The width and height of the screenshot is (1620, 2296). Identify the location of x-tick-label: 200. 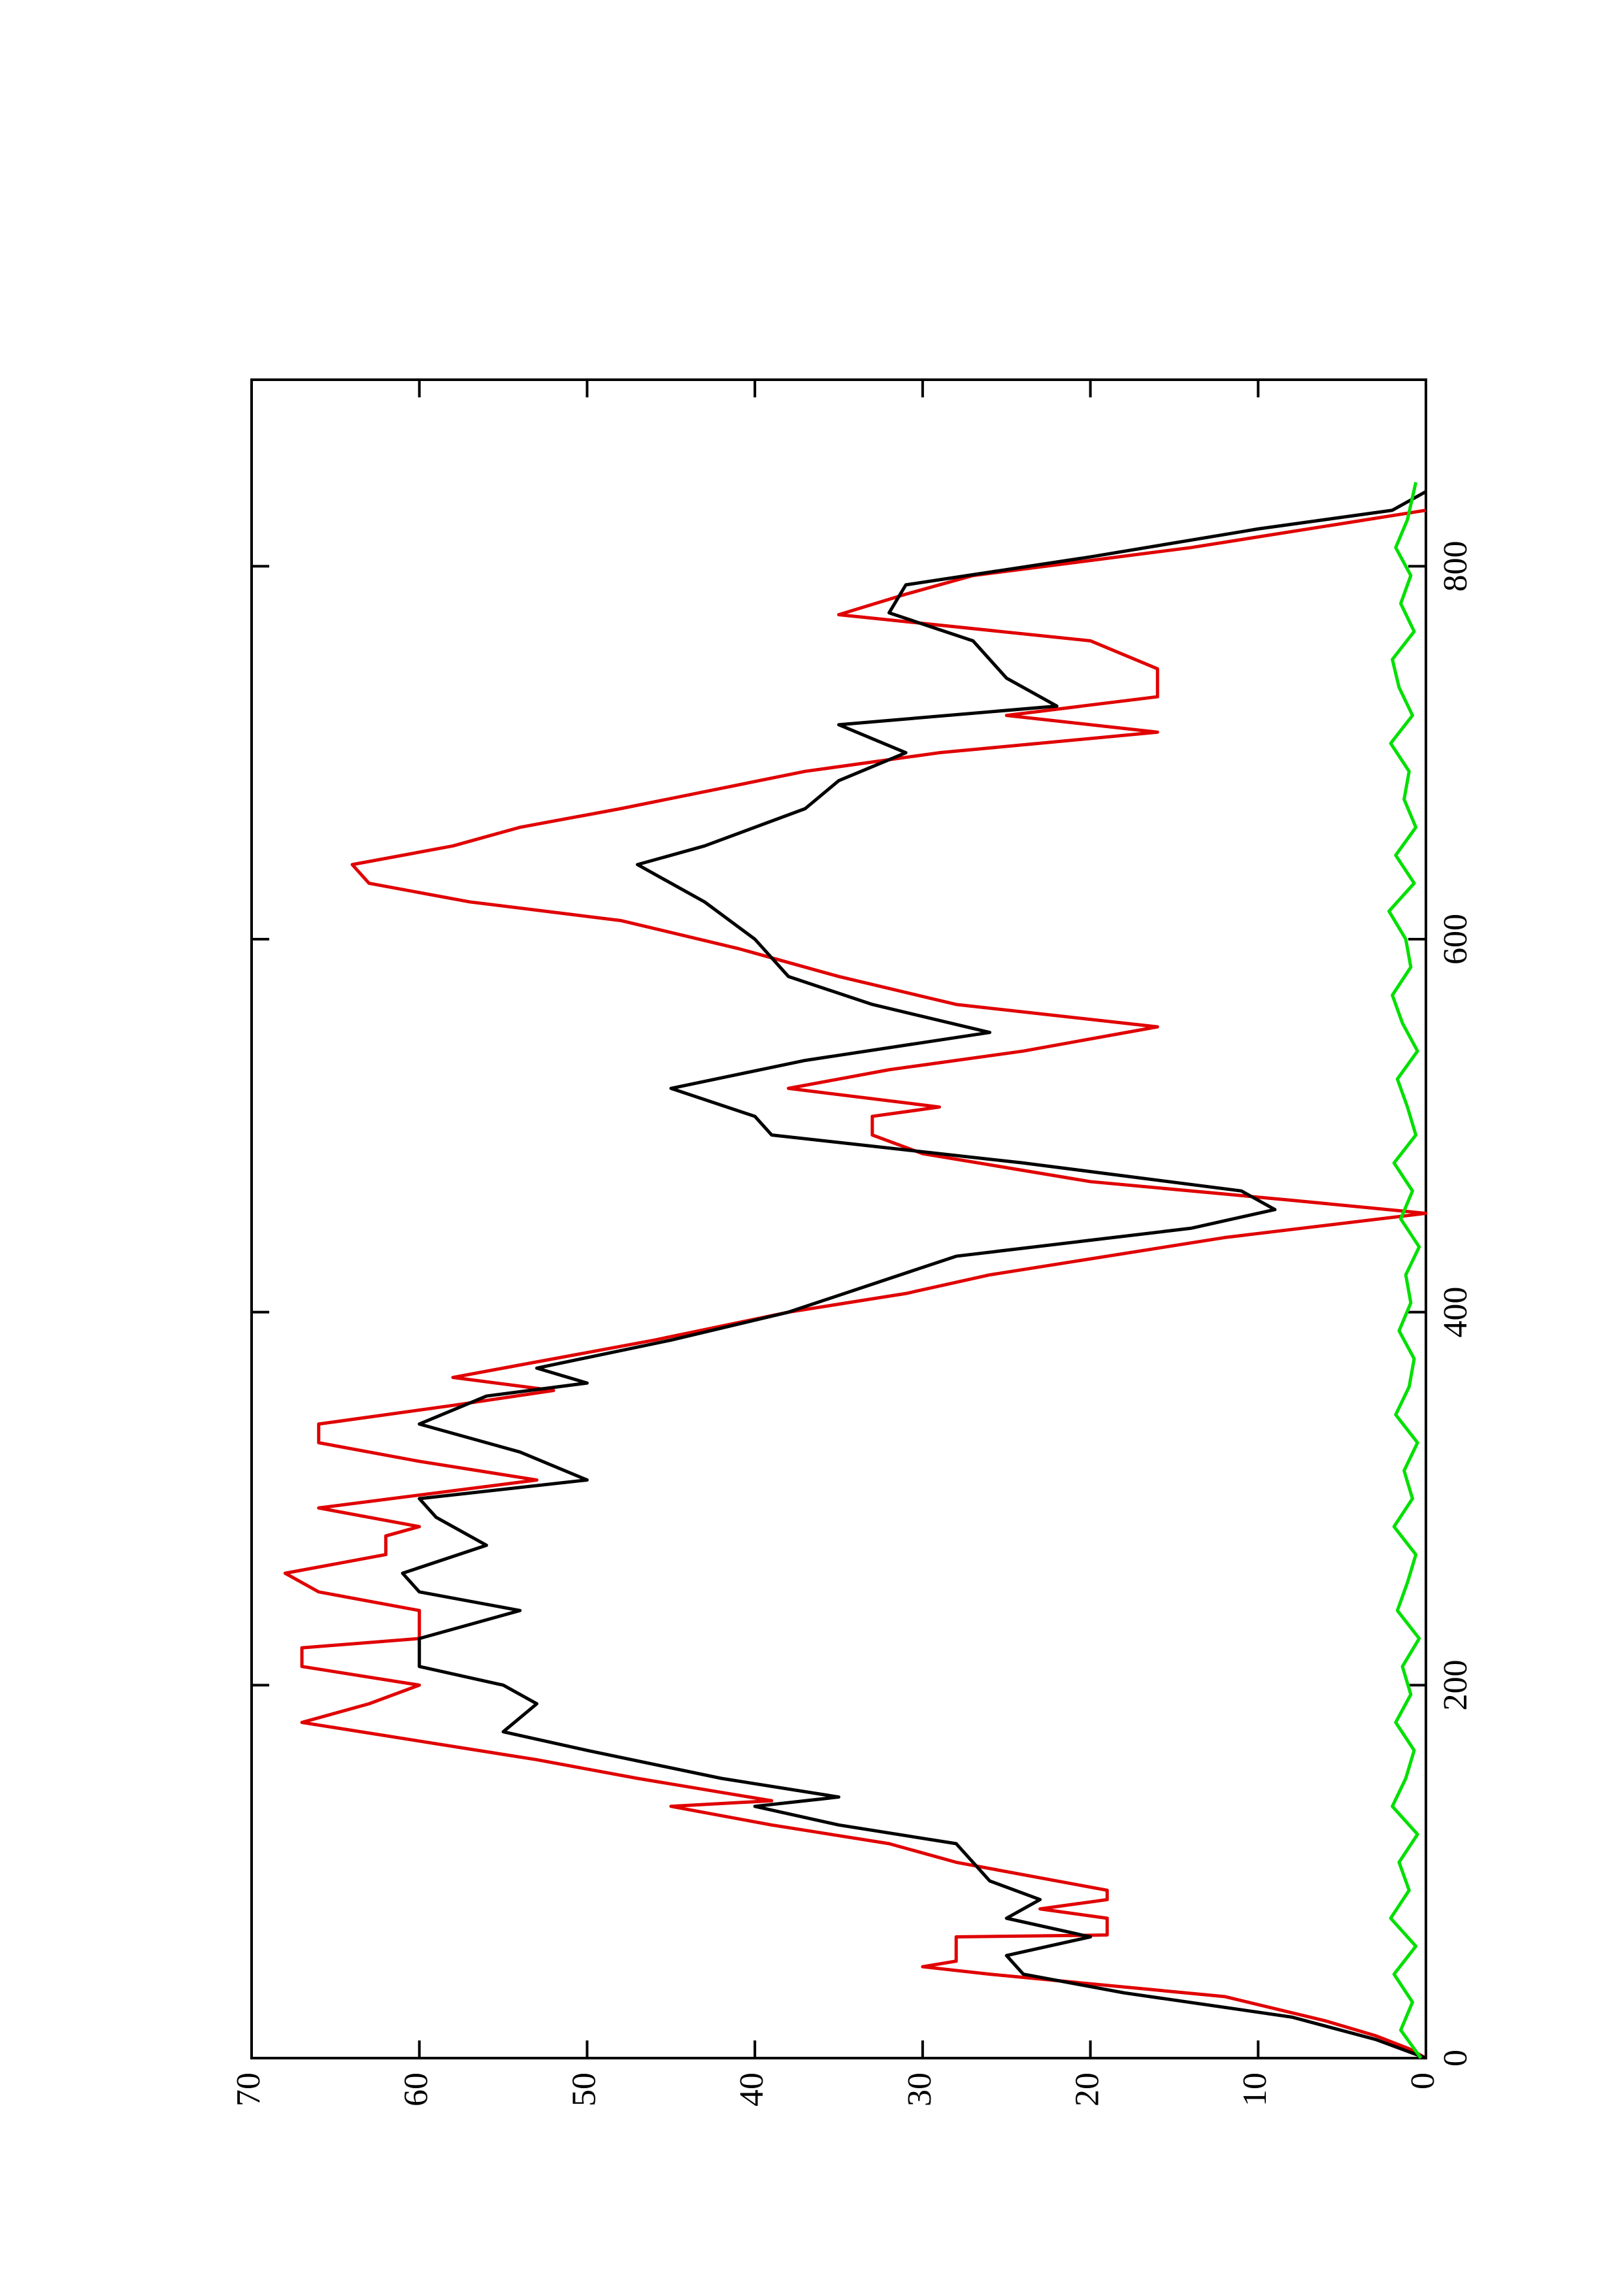
(1455, 1684).